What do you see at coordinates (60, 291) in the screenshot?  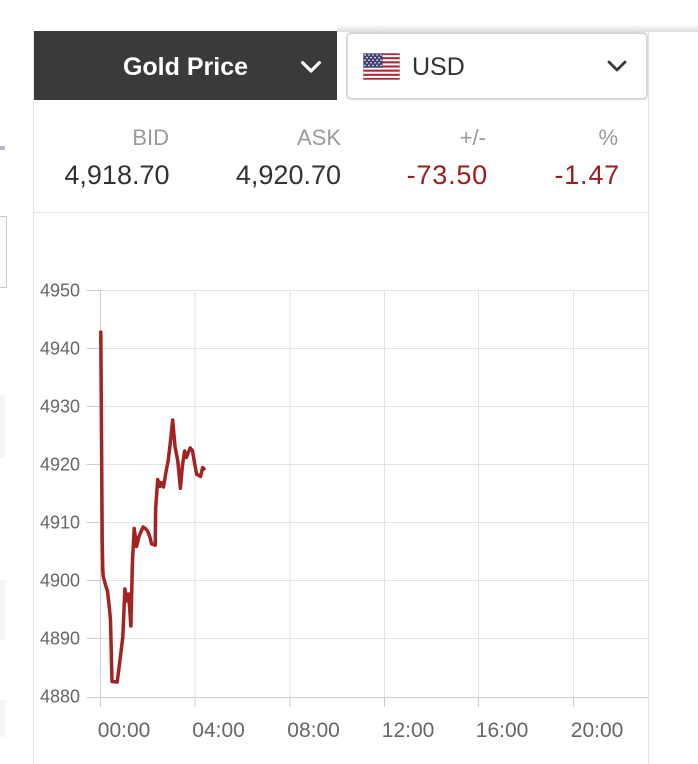 I see `svg-text: 4950` at bounding box center [60, 291].